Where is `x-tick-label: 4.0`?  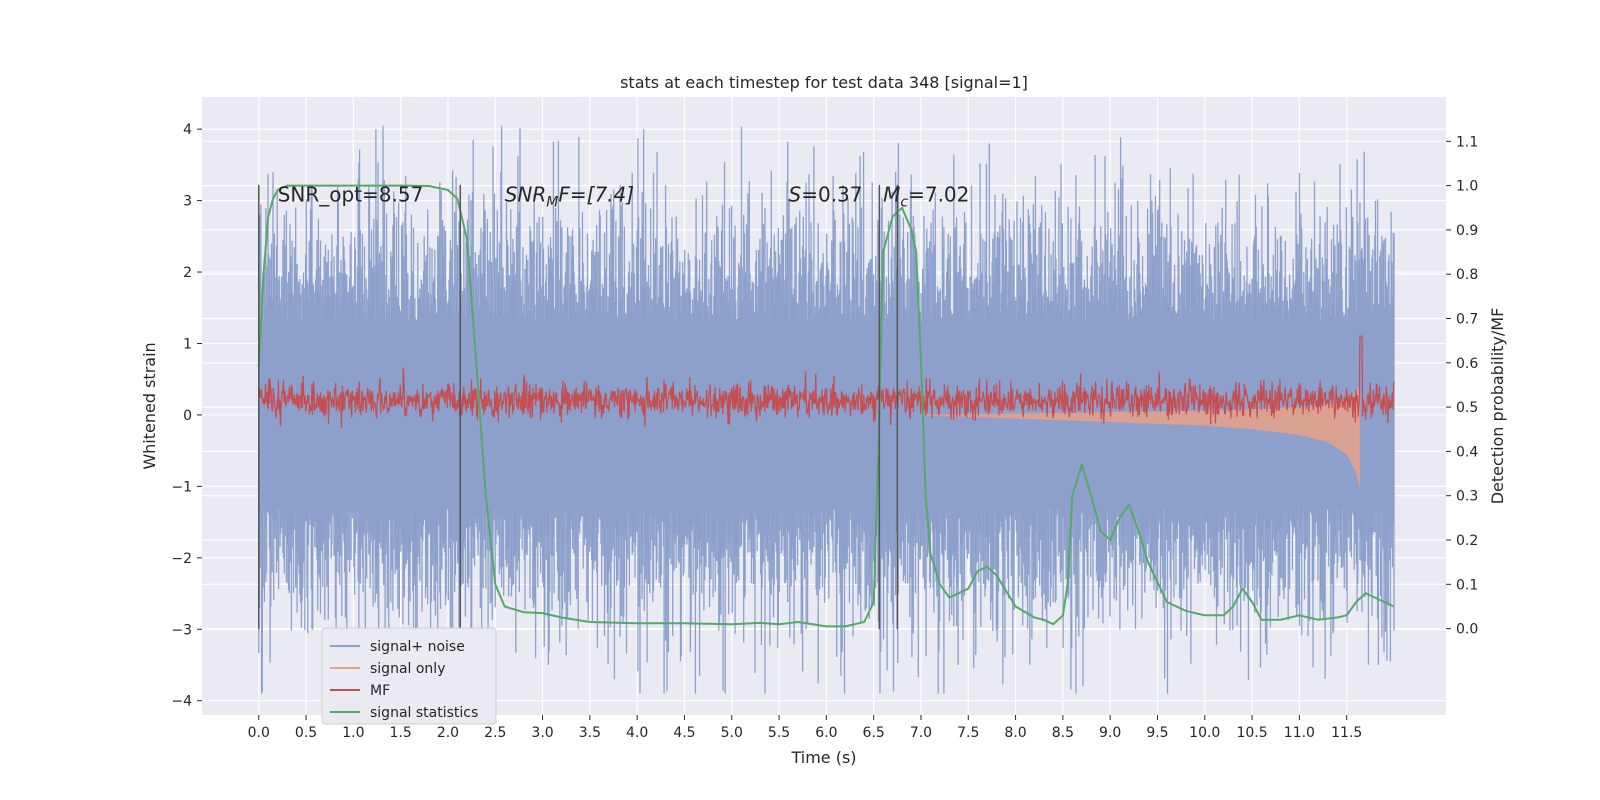
x-tick-label: 4.0 is located at coordinates (637, 733).